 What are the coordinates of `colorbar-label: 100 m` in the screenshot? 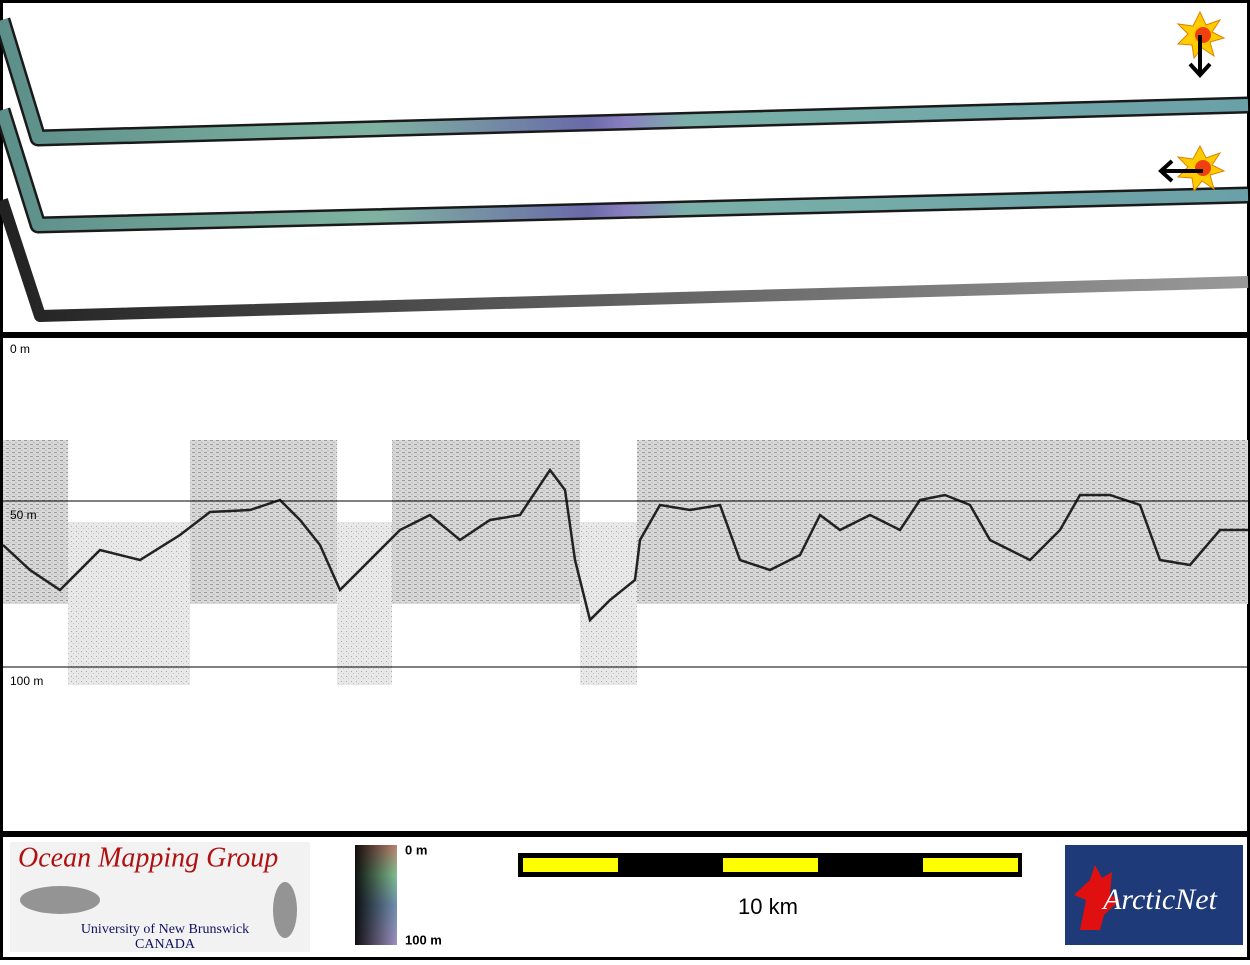 It's located at (423, 939).